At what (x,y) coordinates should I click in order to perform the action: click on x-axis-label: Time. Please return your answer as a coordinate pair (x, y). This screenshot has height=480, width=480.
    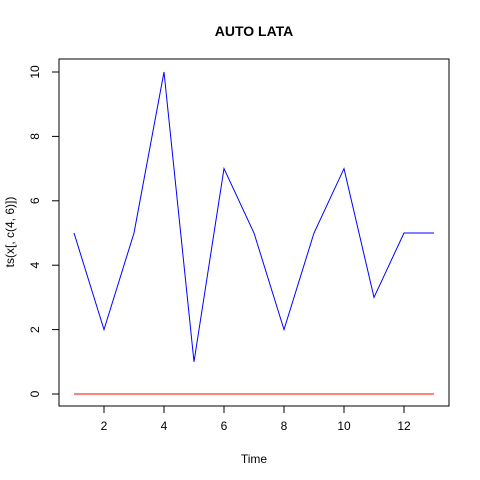
    Looking at the image, I should click on (254, 459).